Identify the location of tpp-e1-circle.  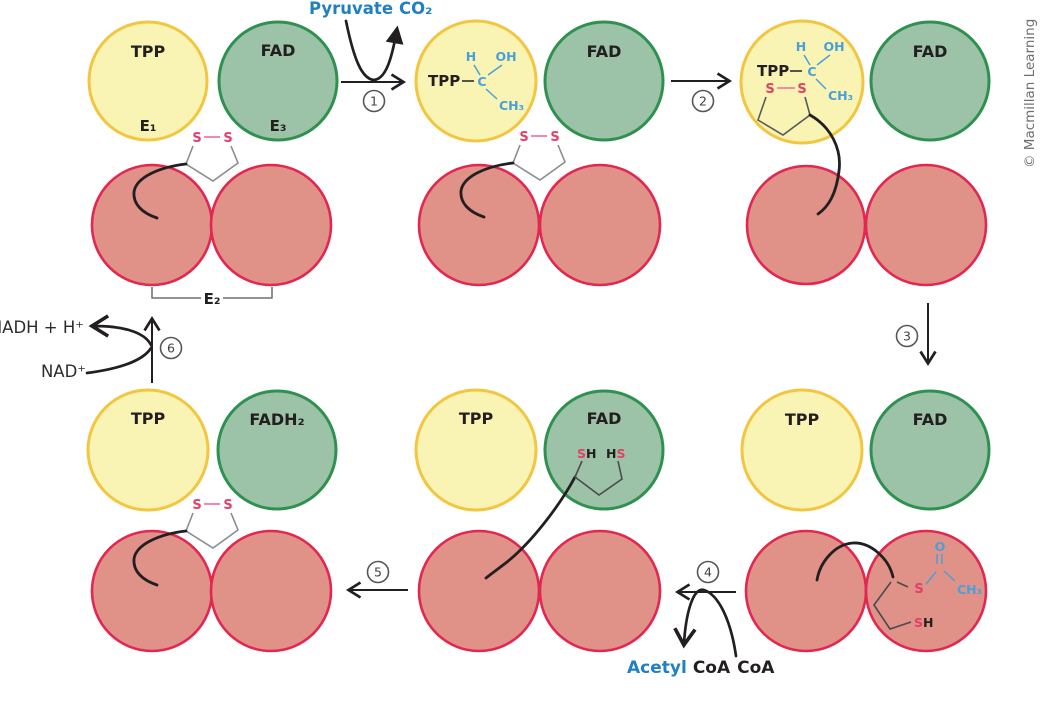
(148, 81).